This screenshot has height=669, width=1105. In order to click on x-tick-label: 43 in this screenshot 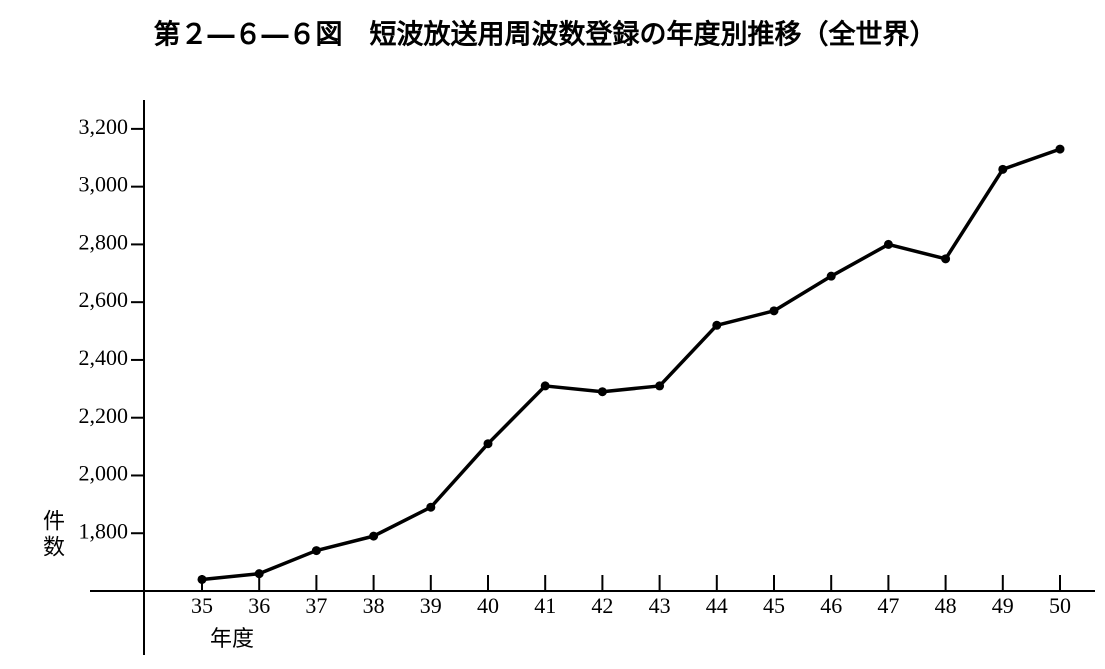, I will do `click(660, 605)`.